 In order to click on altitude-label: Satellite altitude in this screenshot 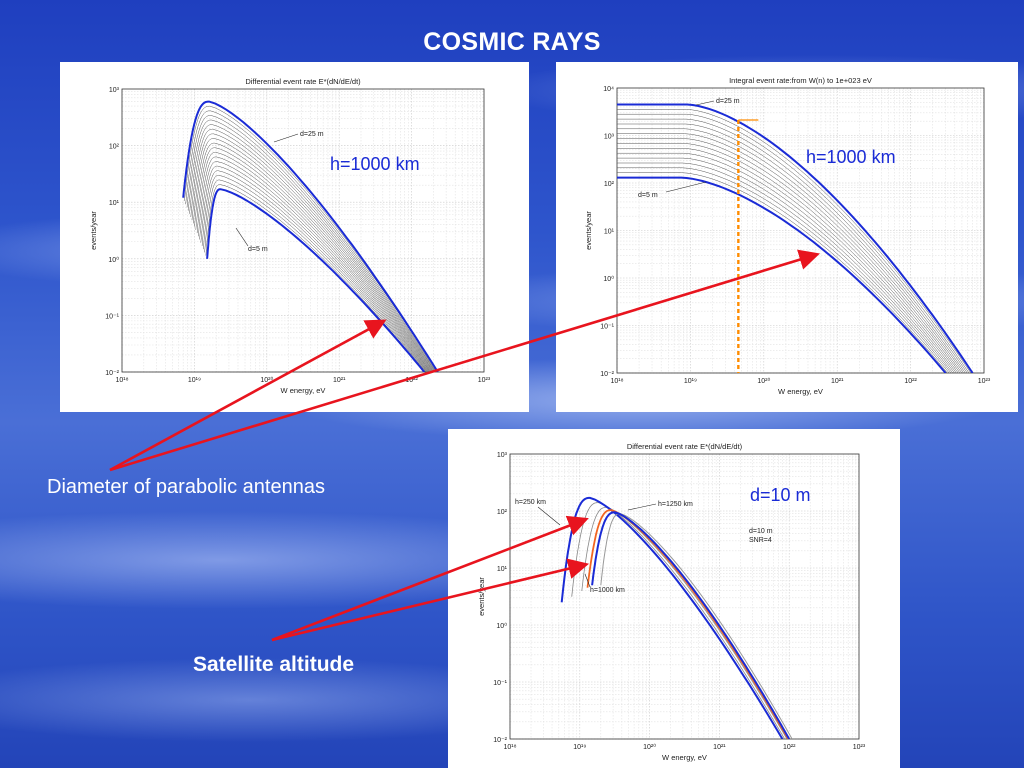, I will do `click(274, 664)`.